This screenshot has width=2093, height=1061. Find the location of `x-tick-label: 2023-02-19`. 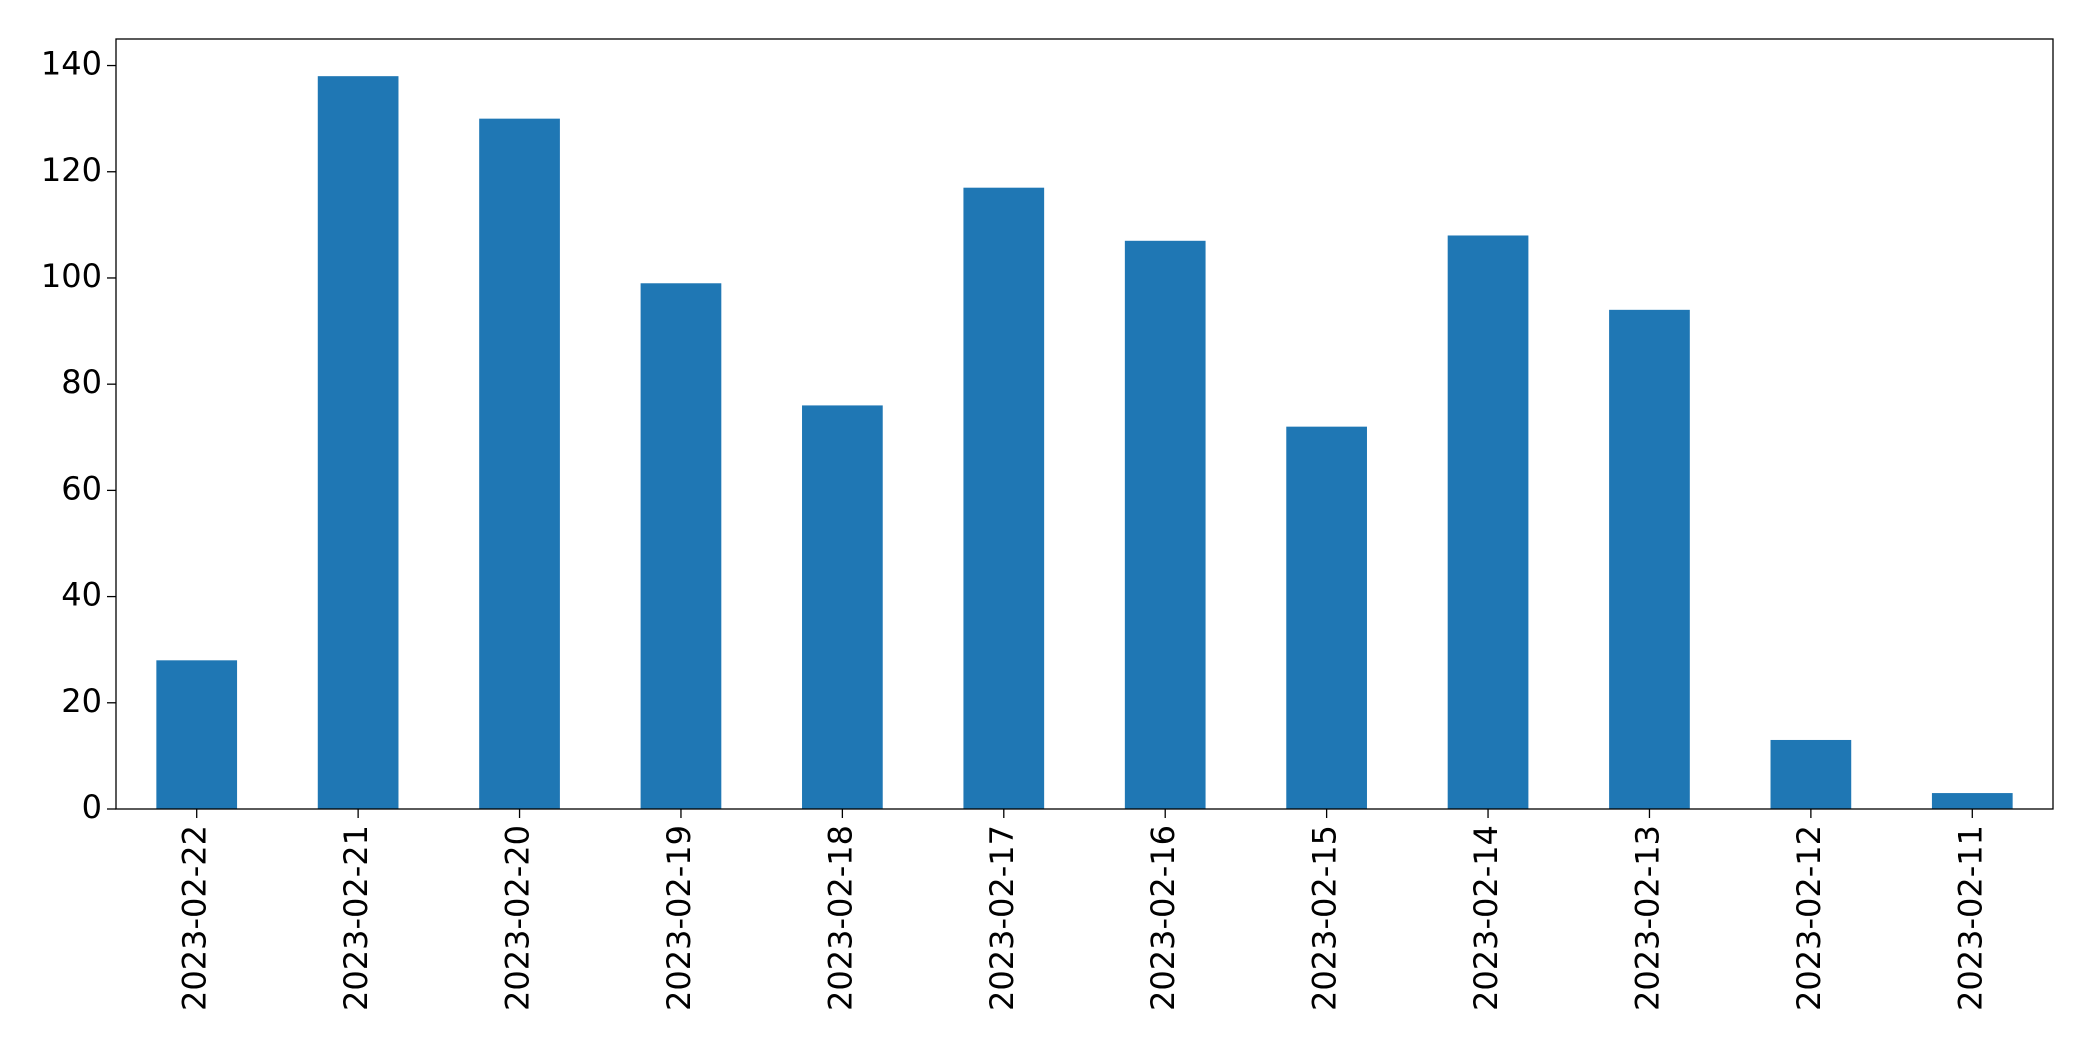

x-tick-label: 2023-02-19 is located at coordinates (679, 918).